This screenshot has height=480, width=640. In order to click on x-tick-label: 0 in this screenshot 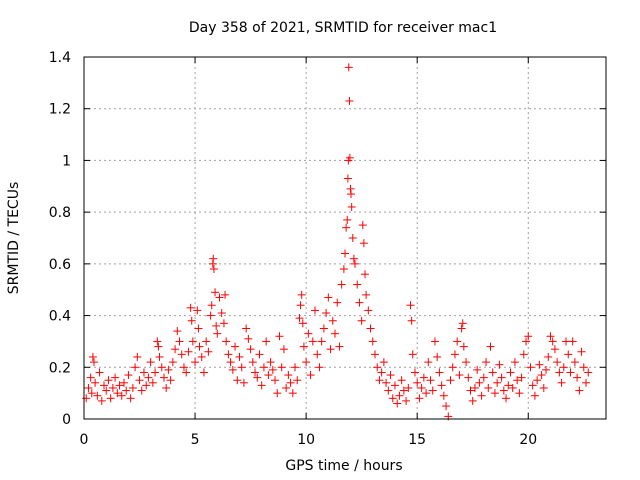, I will do `click(84, 440)`.